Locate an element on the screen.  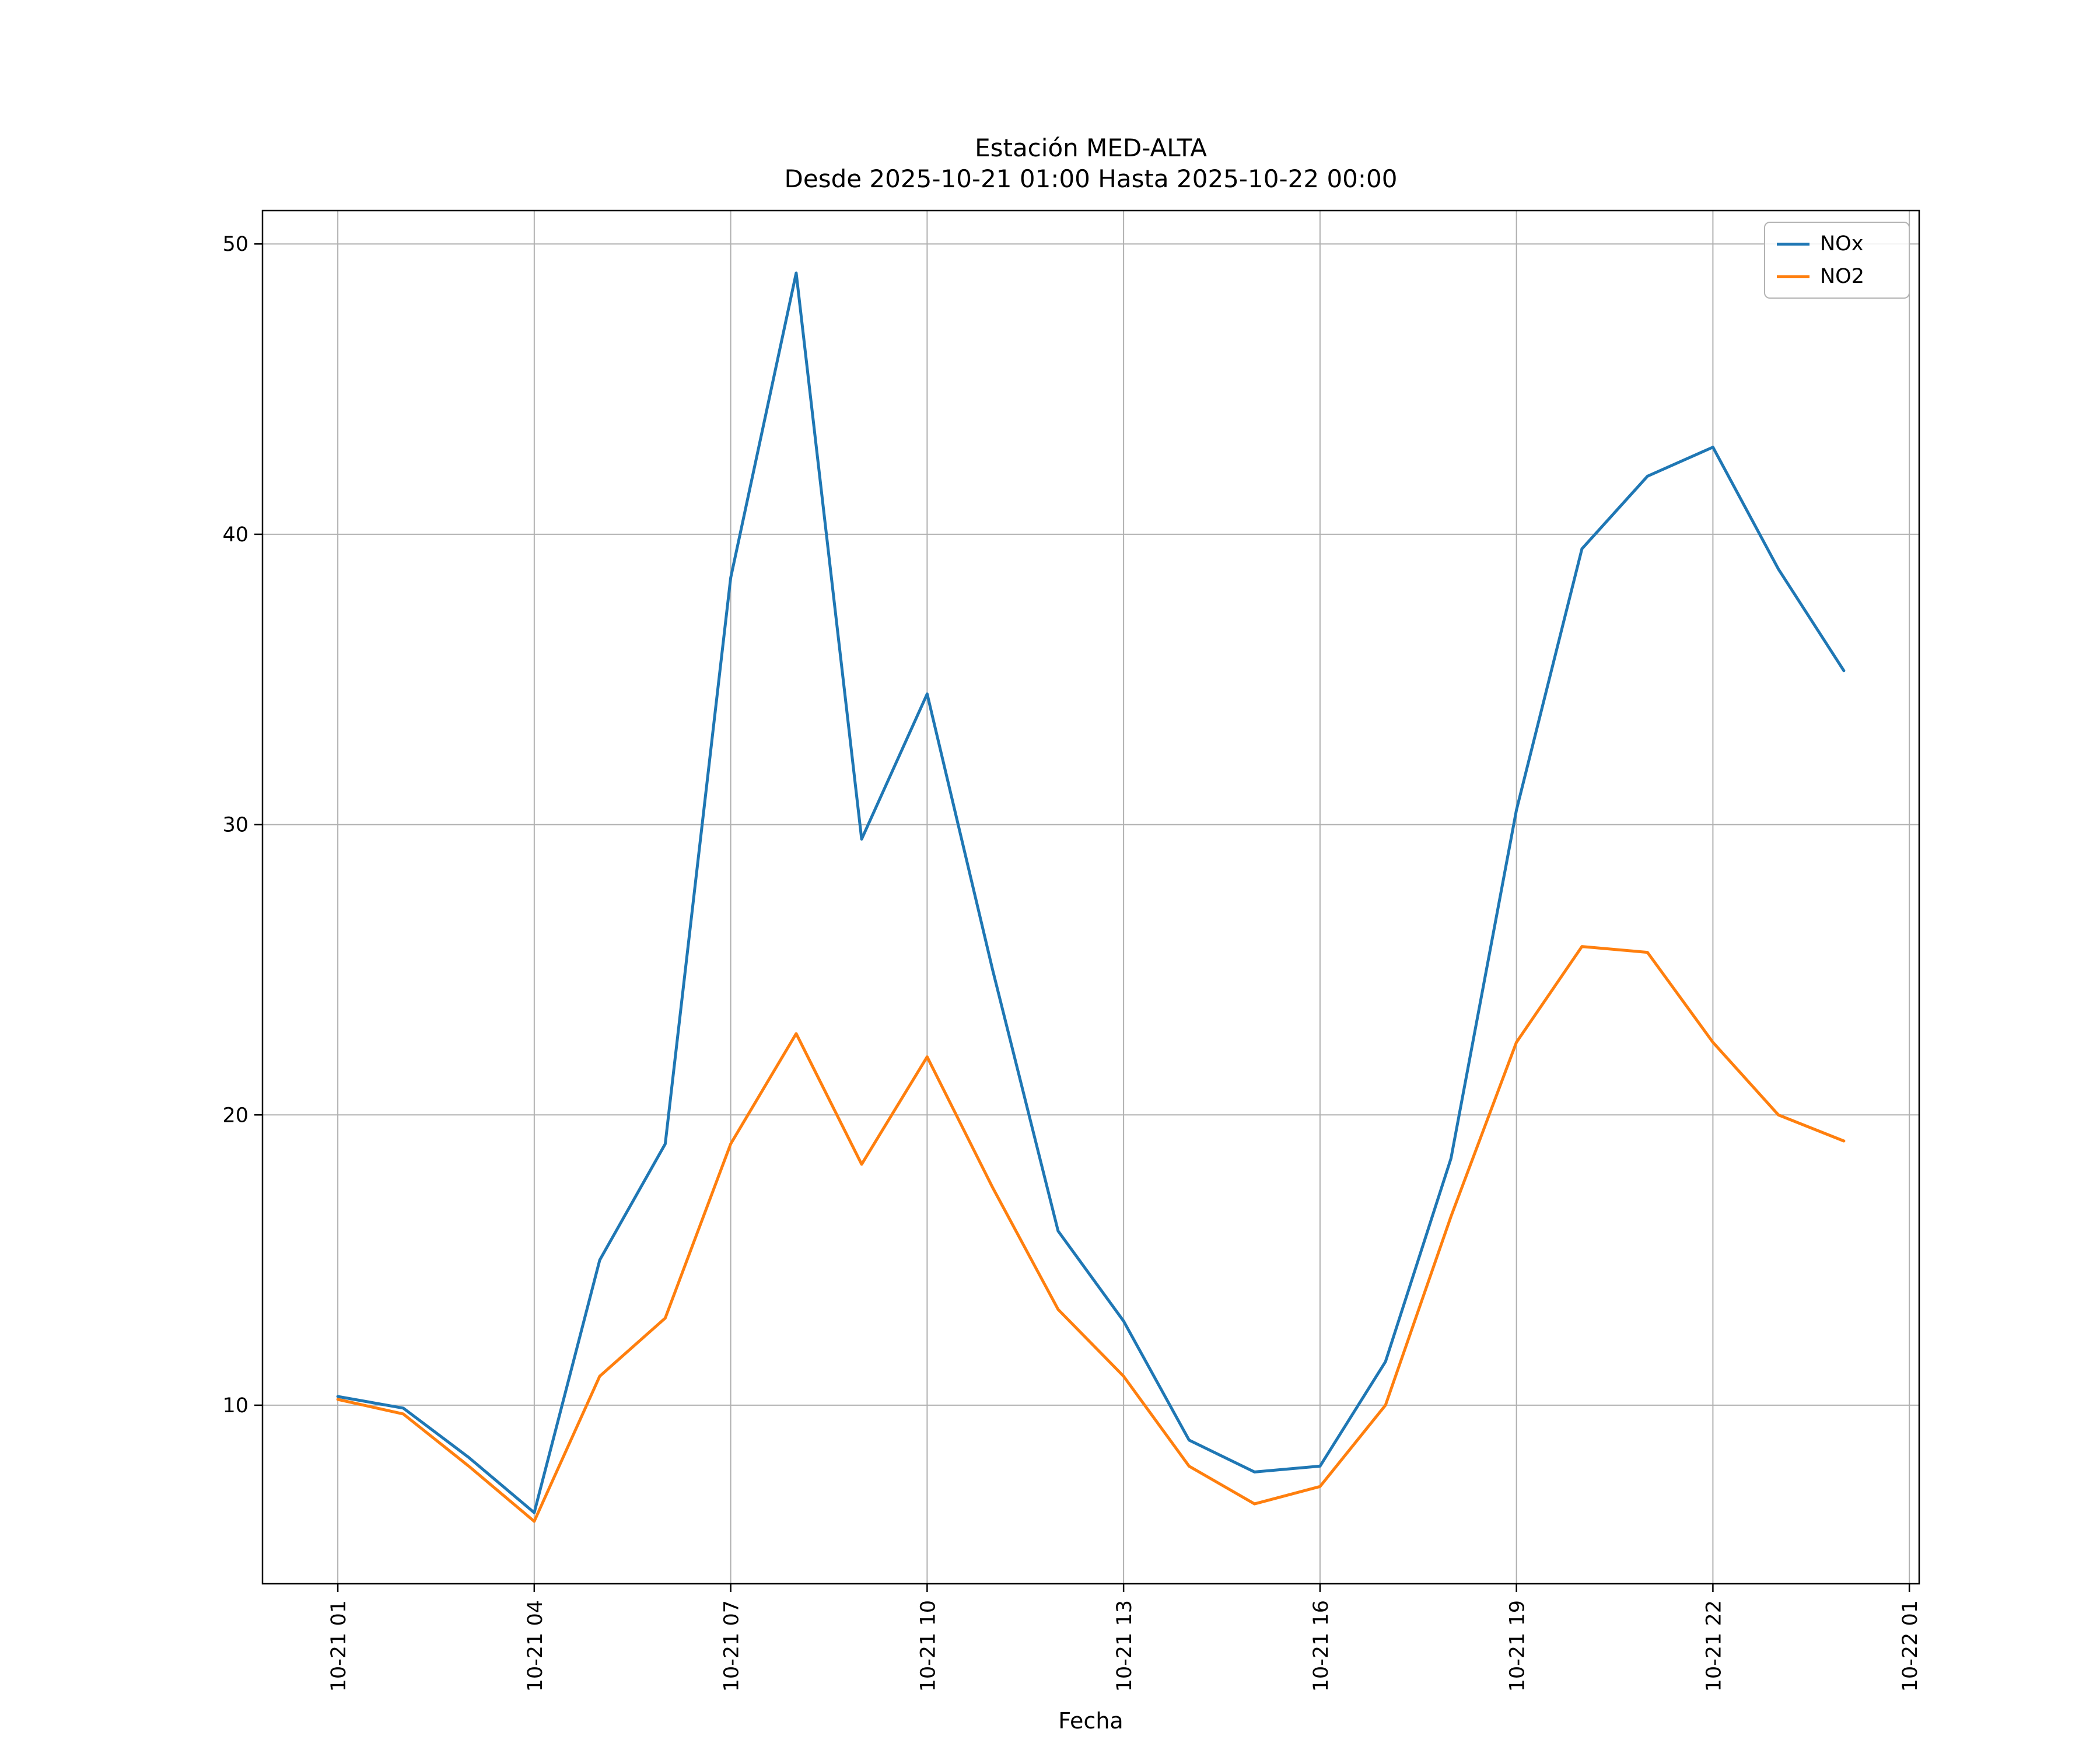
x-tick-label: 10-21 10 is located at coordinates (928, 1646).